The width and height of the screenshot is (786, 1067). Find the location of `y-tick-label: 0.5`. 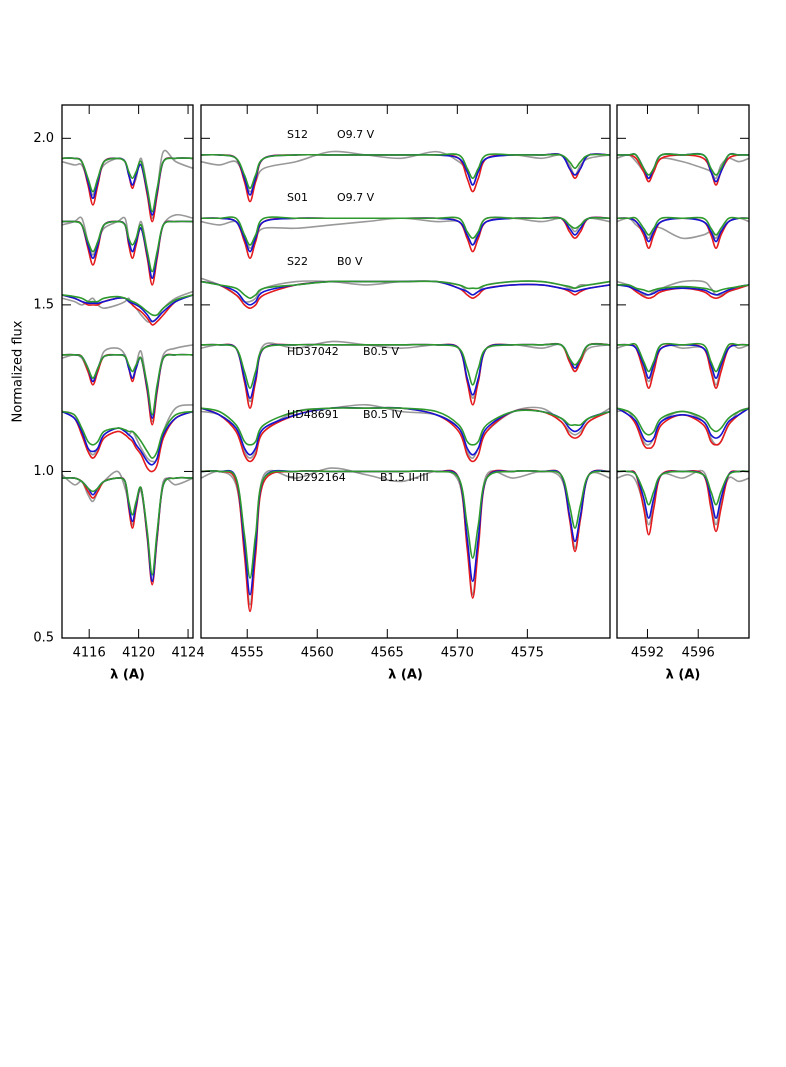

y-tick-label: 0.5 is located at coordinates (43, 638).